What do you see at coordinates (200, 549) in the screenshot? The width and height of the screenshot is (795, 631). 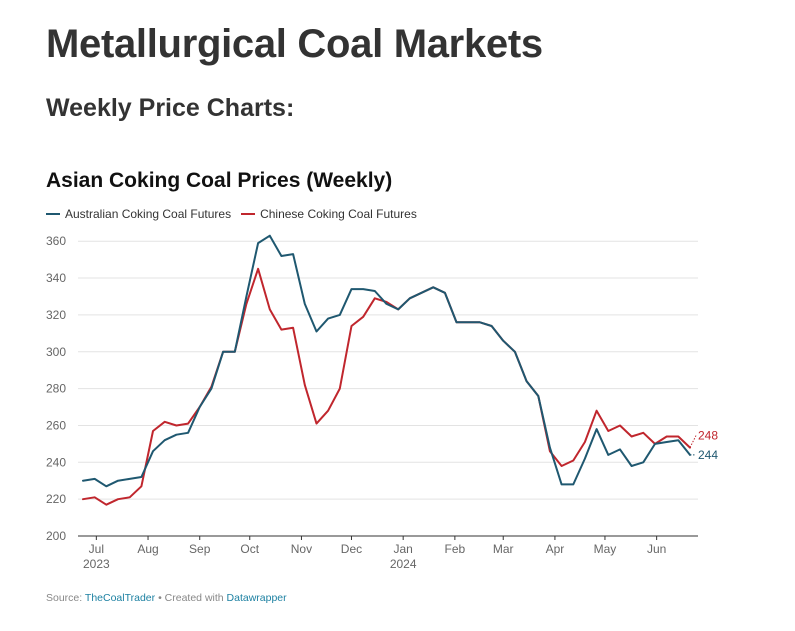 I see `x-tick-label: Sep` at bounding box center [200, 549].